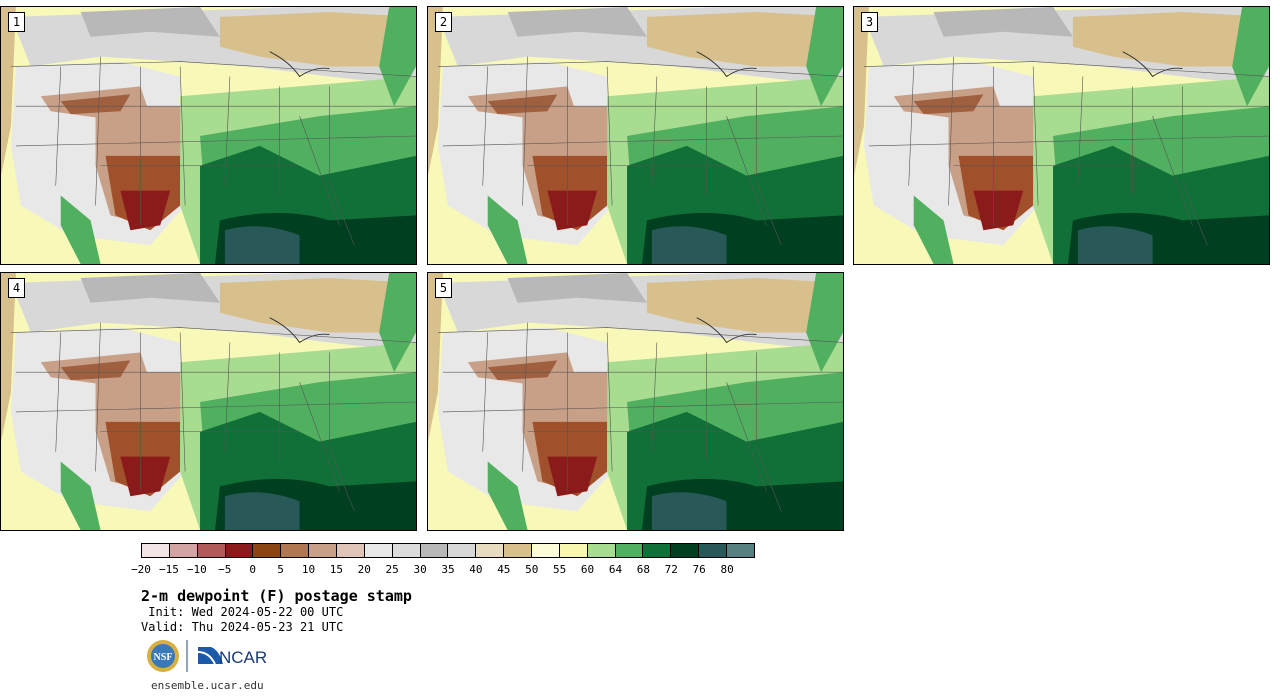 The image size is (1280, 696). What do you see at coordinates (420, 569) in the screenshot?
I see `colorbar-tick-label: 30` at bounding box center [420, 569].